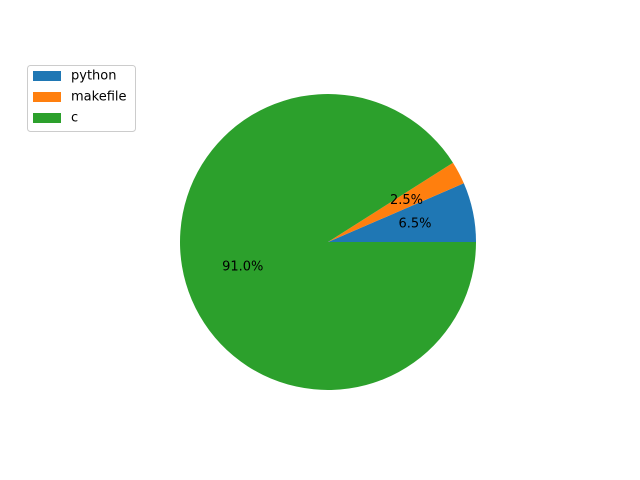 The height and width of the screenshot is (480, 640). Describe the element at coordinates (47, 97) in the screenshot. I see `legend-swatch-makefile` at that location.